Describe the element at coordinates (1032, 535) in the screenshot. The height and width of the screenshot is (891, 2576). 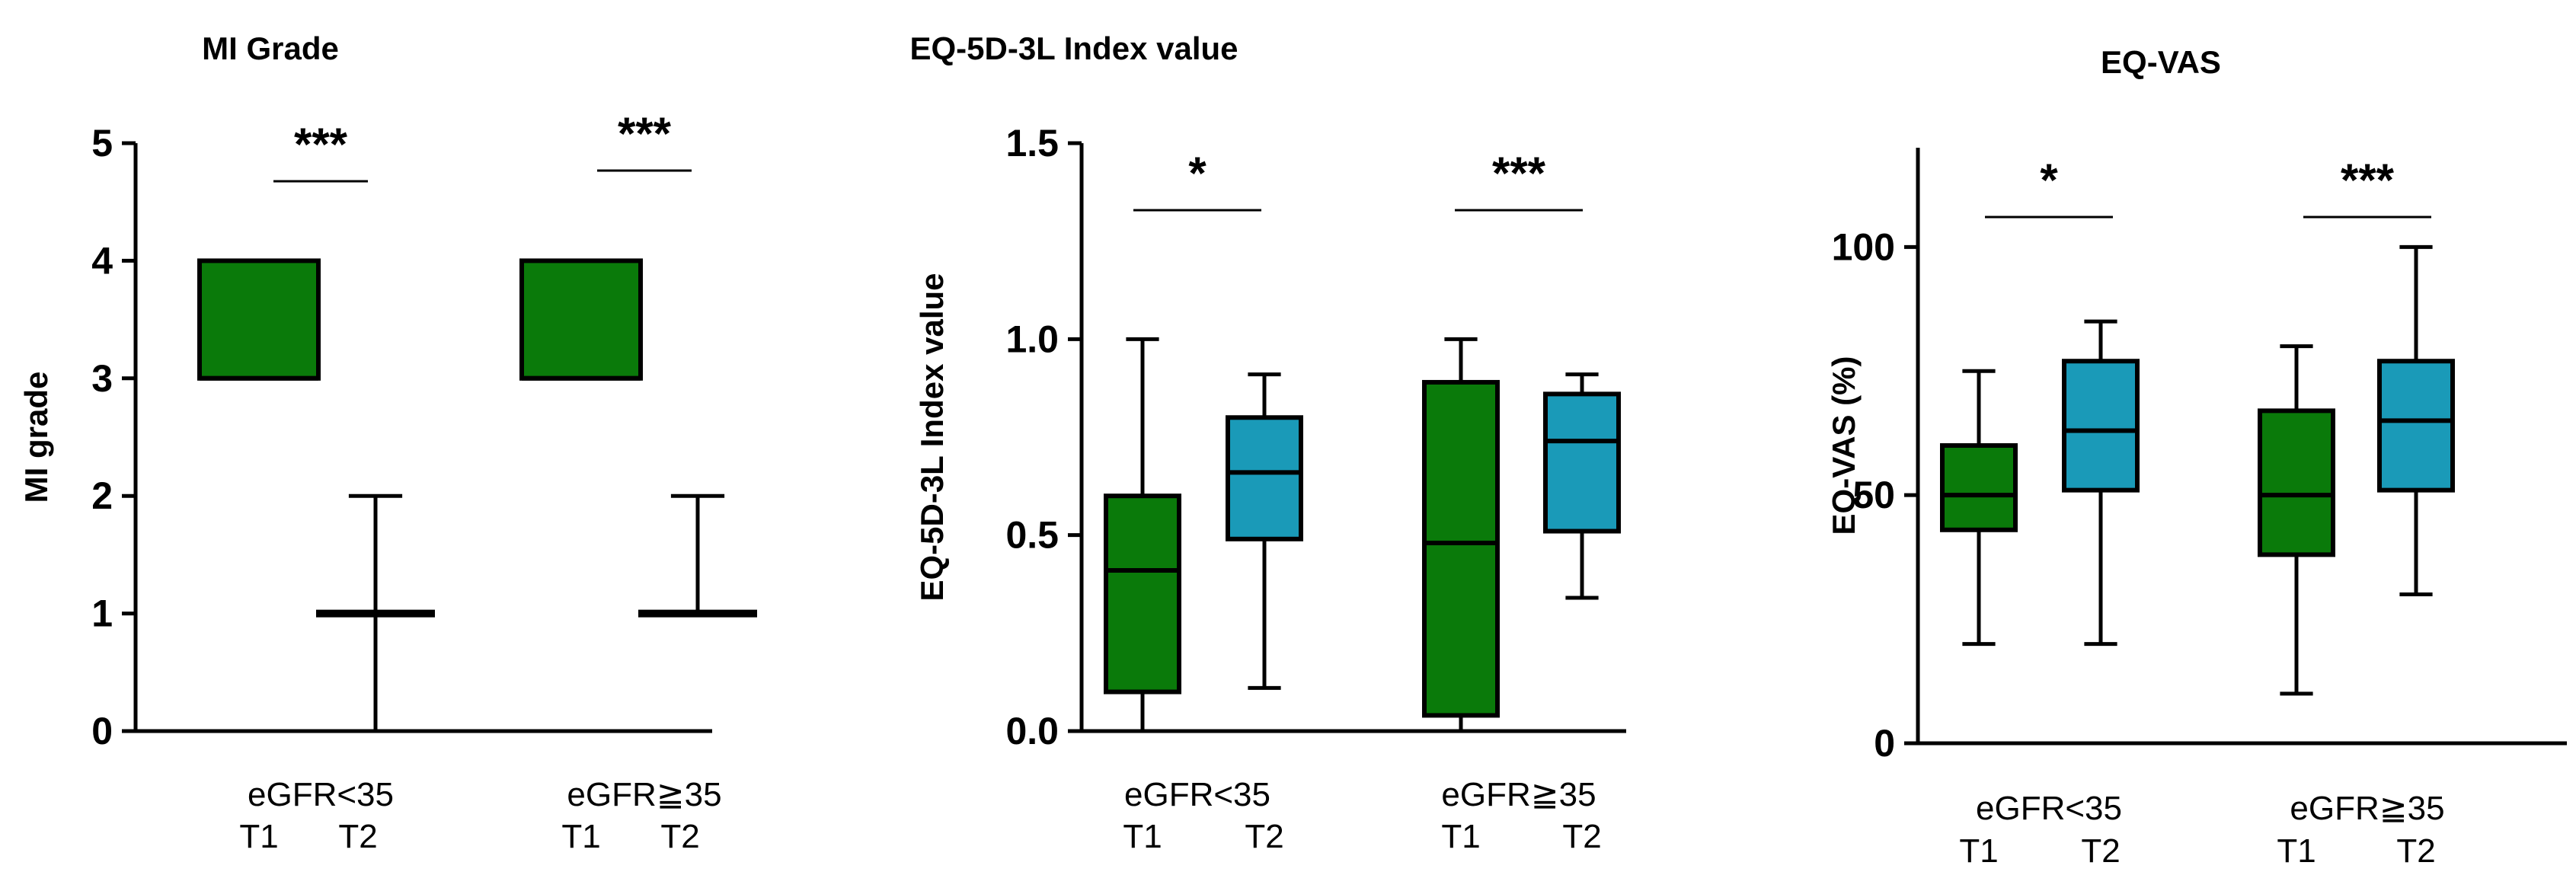
I see `y-tick-label: 0.5` at that location.